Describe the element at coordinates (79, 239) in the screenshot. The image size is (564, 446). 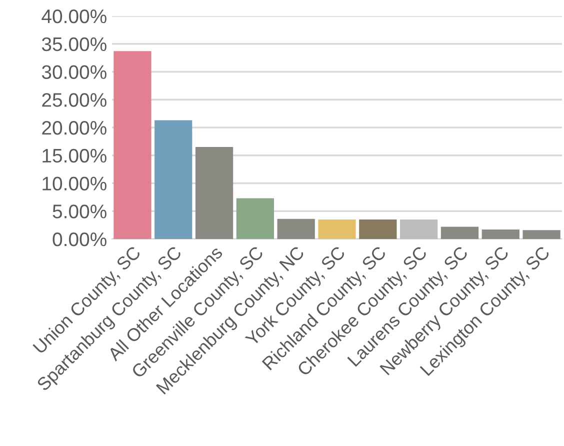
I see `y-tick-label: 0.00%` at that location.